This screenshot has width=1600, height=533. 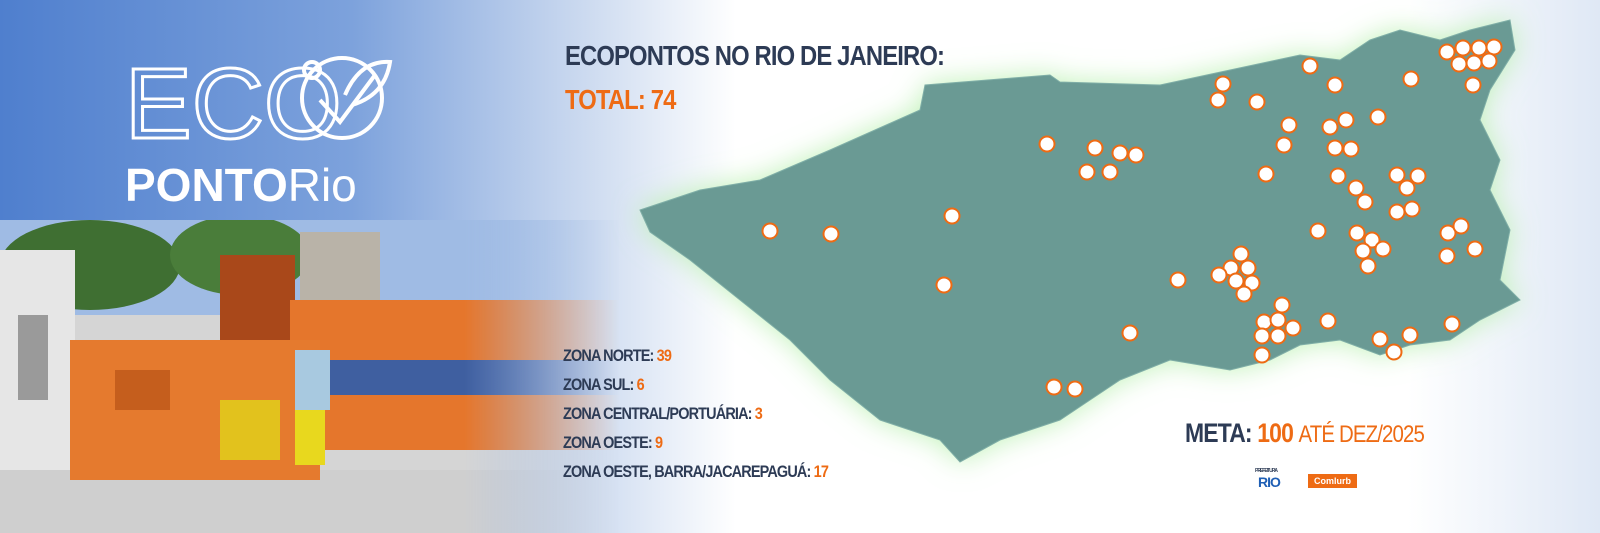 I want to click on zone-label: ZONA OESTE:, so click(x=608, y=442).